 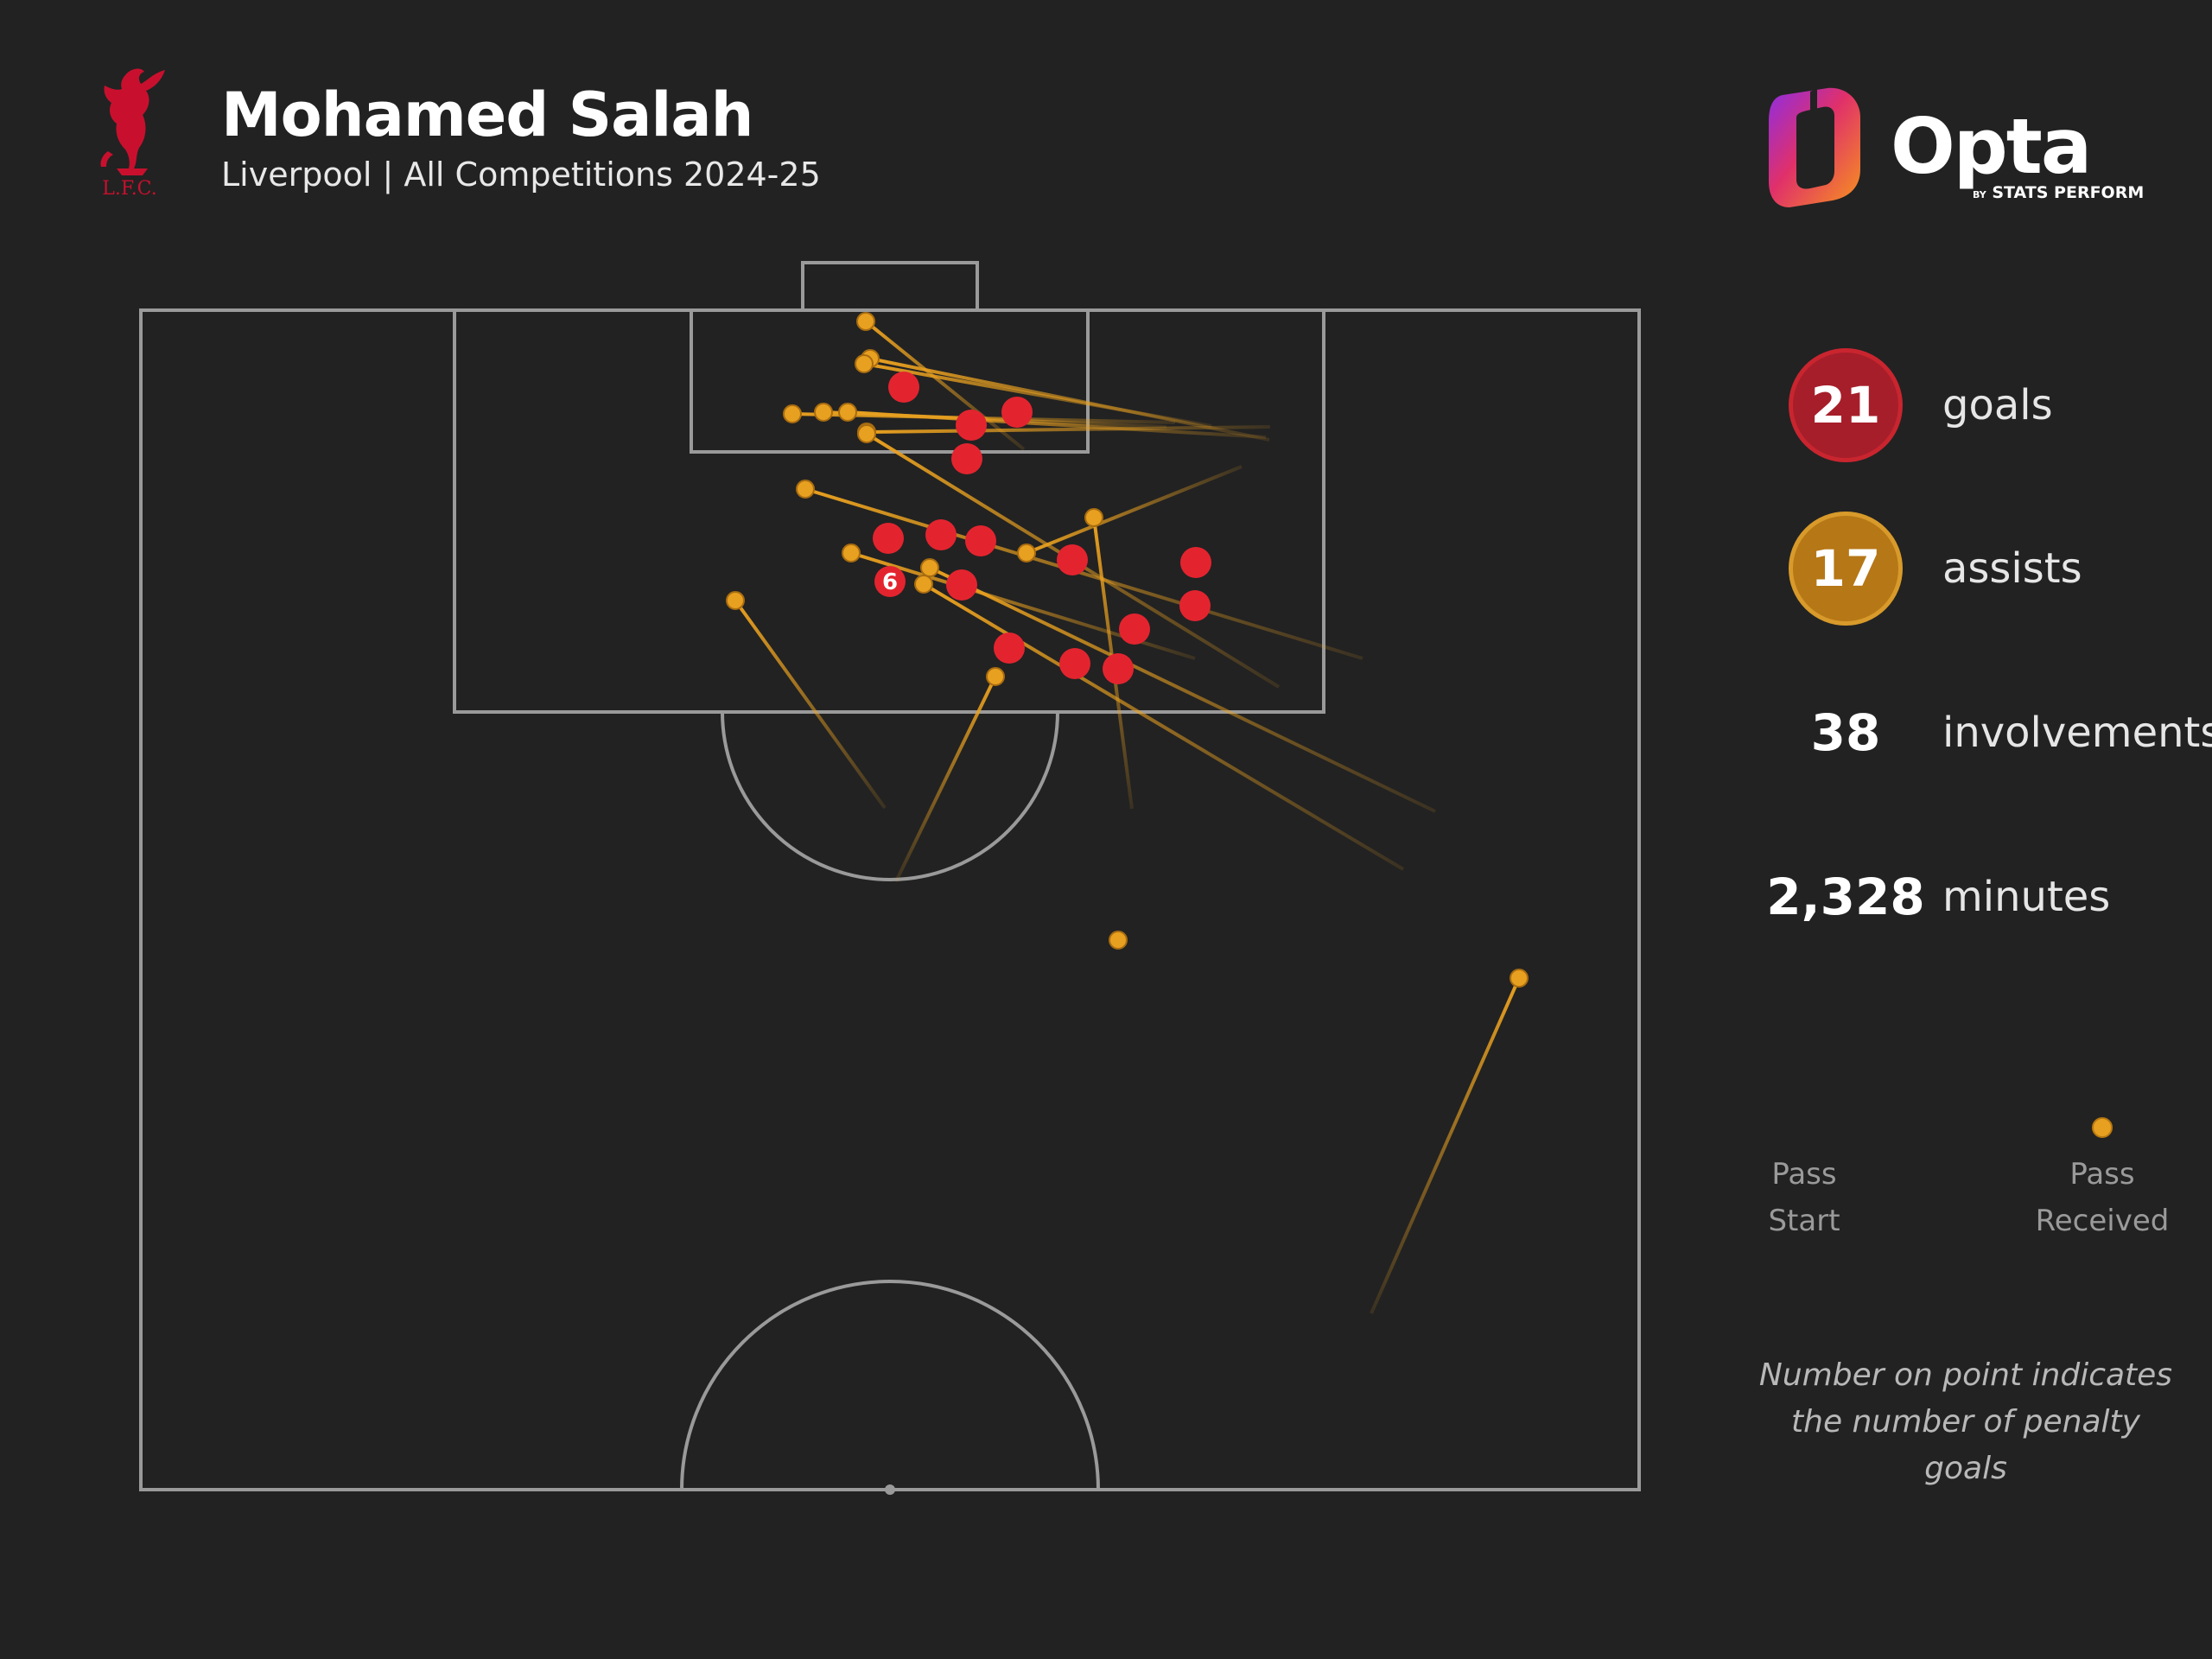 I want to click on legend-received-dot, so click(x=2102, y=1127).